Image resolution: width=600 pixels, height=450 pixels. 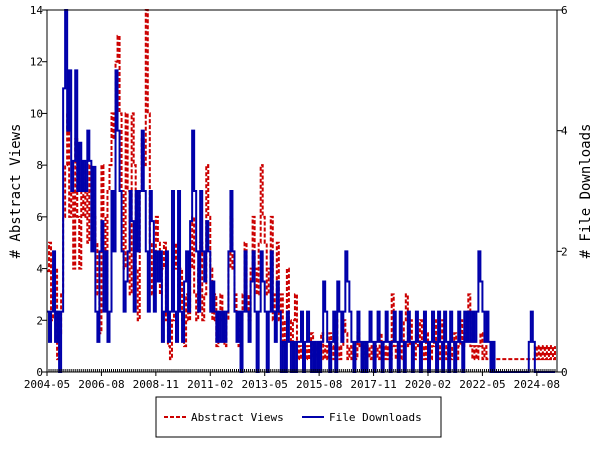 What do you see at coordinates (428, 384) in the screenshot?
I see `x-tick-label: 2020-02` at bounding box center [428, 384].